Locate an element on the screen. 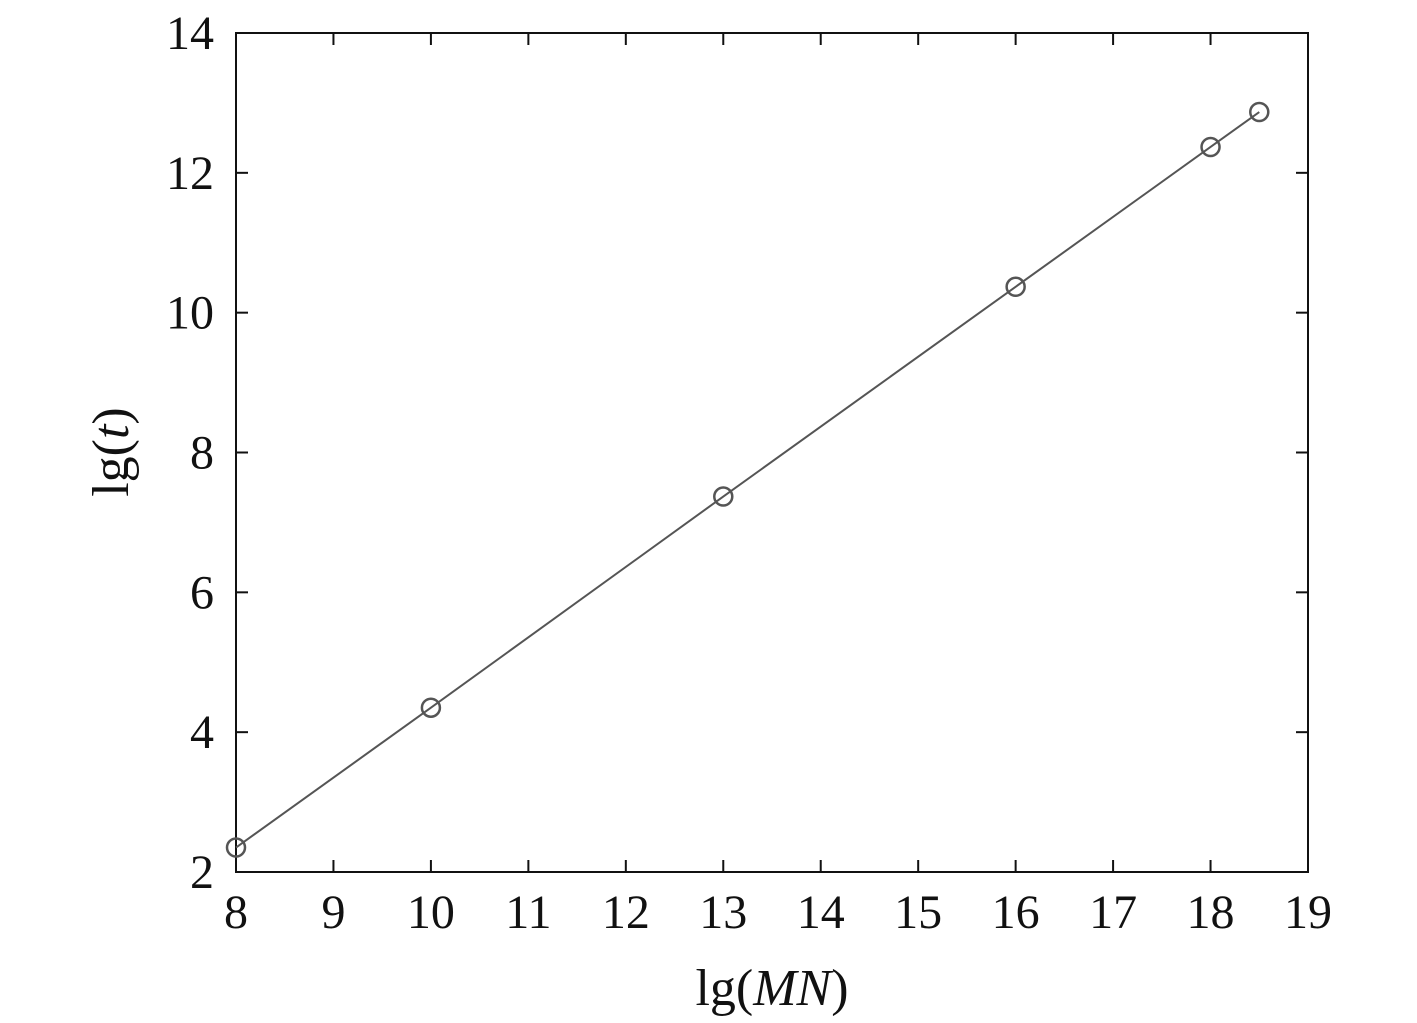 Image resolution: width=1417 pixels, height=1023 pixels. x-axis-title: lg(MN) is located at coordinates (771, 988).